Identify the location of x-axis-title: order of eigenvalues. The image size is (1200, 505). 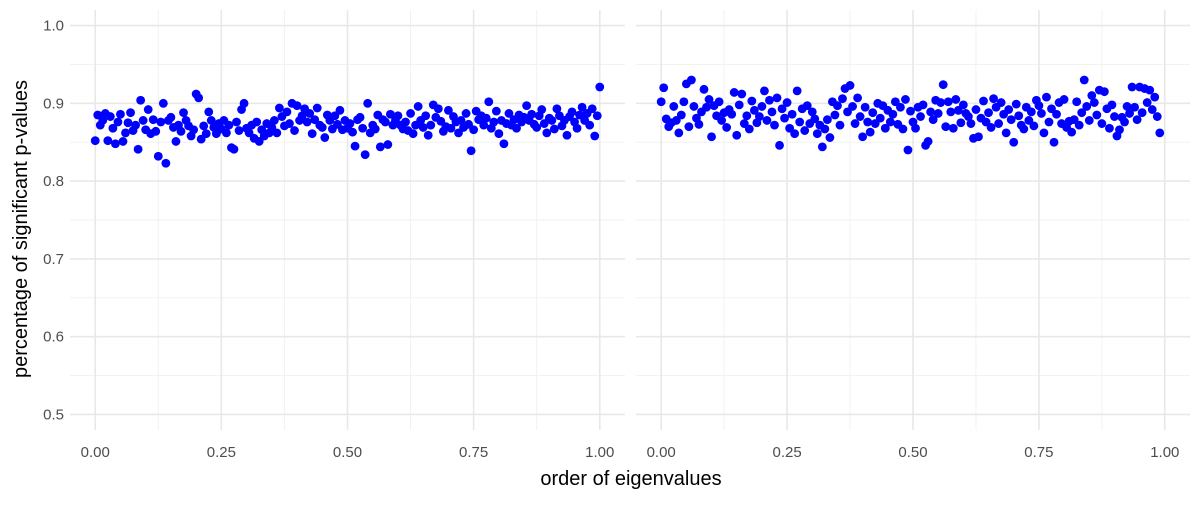
(630, 479).